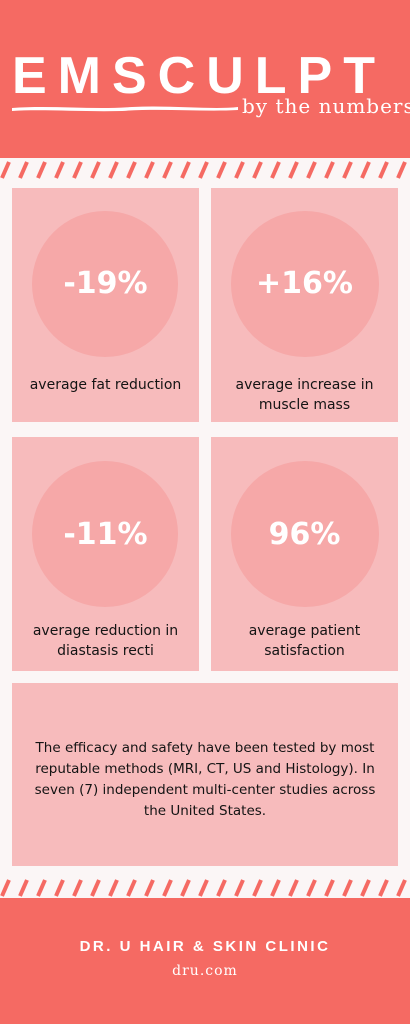 Image resolution: width=410 pixels, height=1024 pixels. What do you see at coordinates (205, 971) in the screenshot?
I see `clinic-url: dru.com` at bounding box center [205, 971].